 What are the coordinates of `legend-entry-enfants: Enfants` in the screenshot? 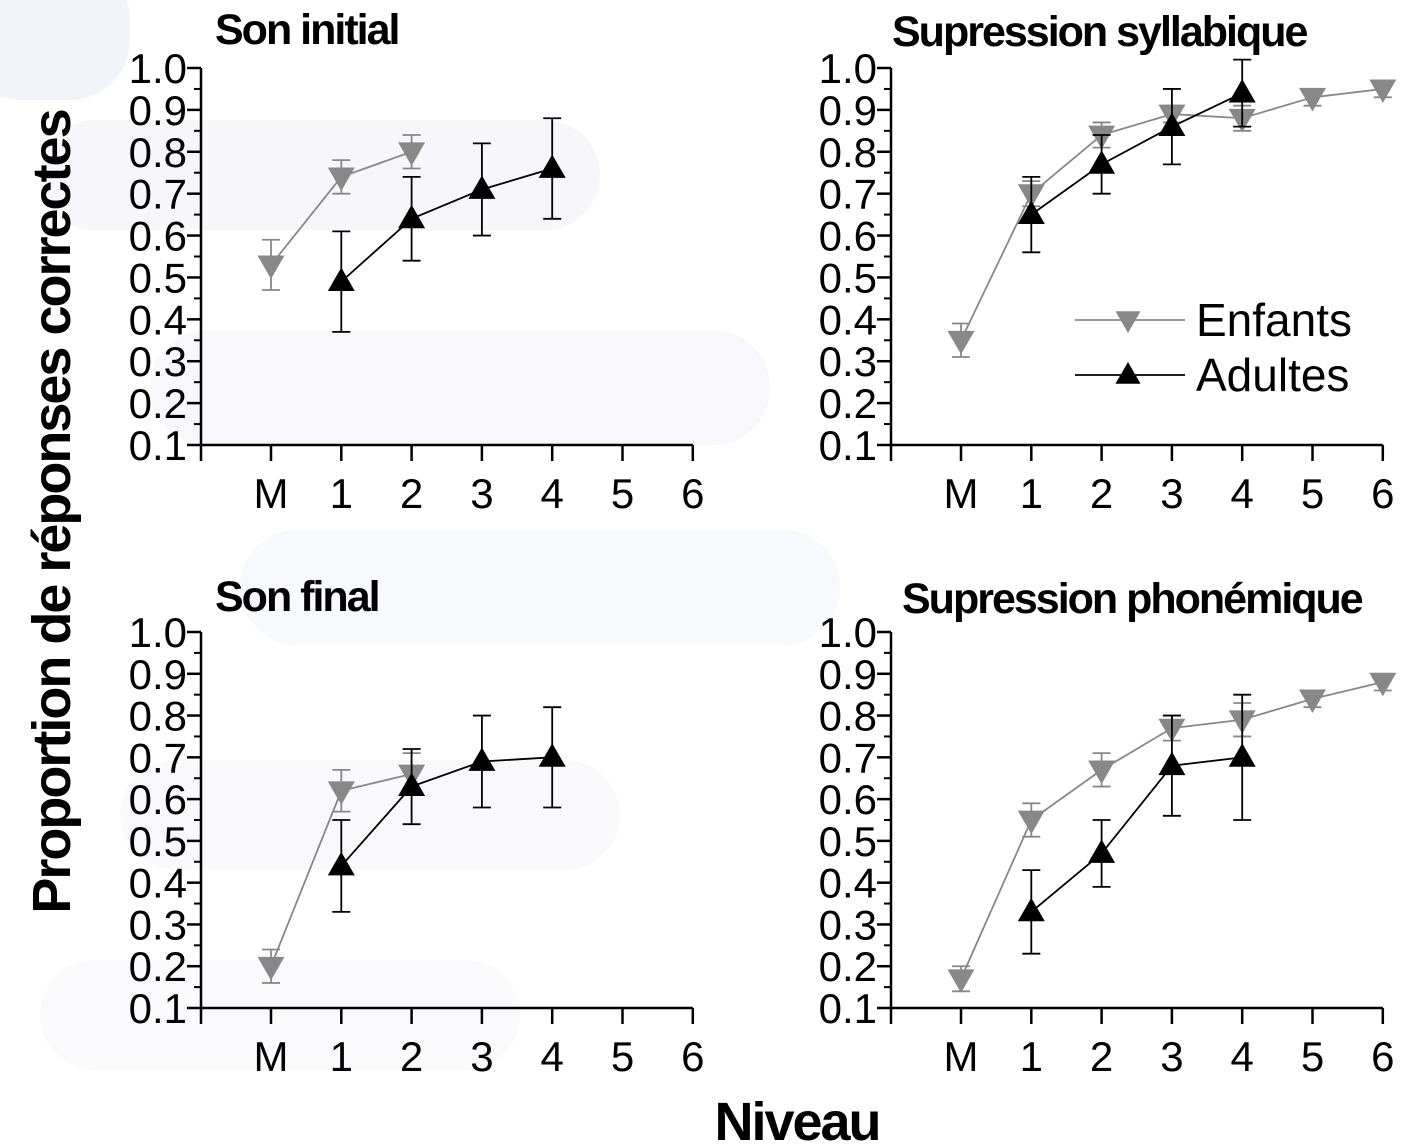 It's located at (1213, 320).